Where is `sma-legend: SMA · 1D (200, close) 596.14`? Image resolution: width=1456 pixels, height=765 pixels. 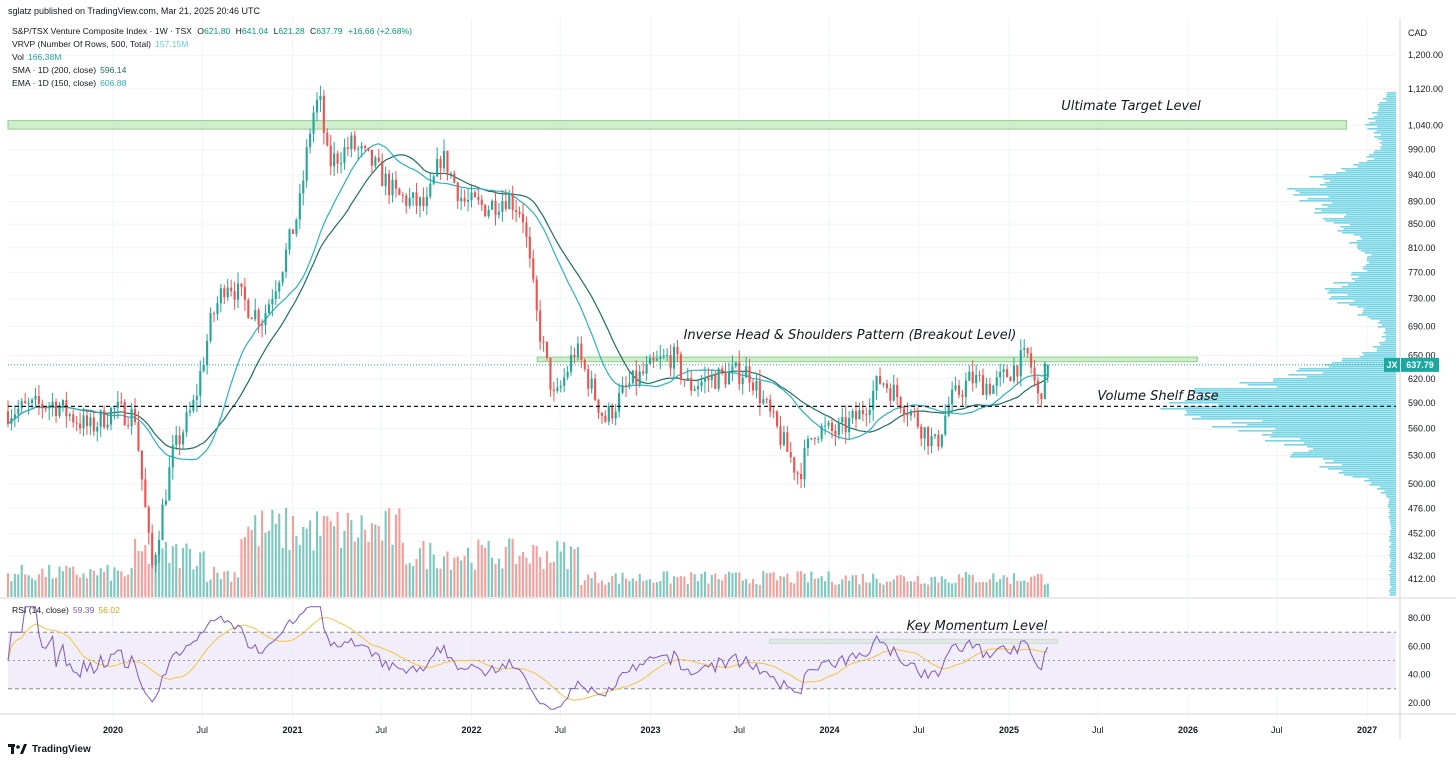 sma-legend: SMA · 1D (200, close) 596.14 is located at coordinates (69, 70).